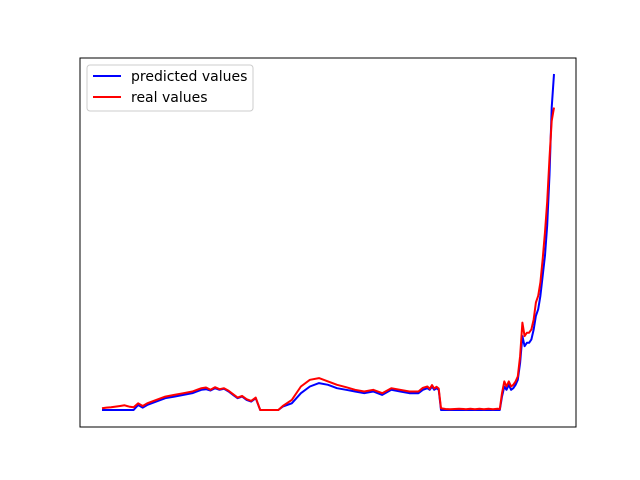 The image size is (640, 480). I want to click on legend-label-predicted: predicted values, so click(189, 77).